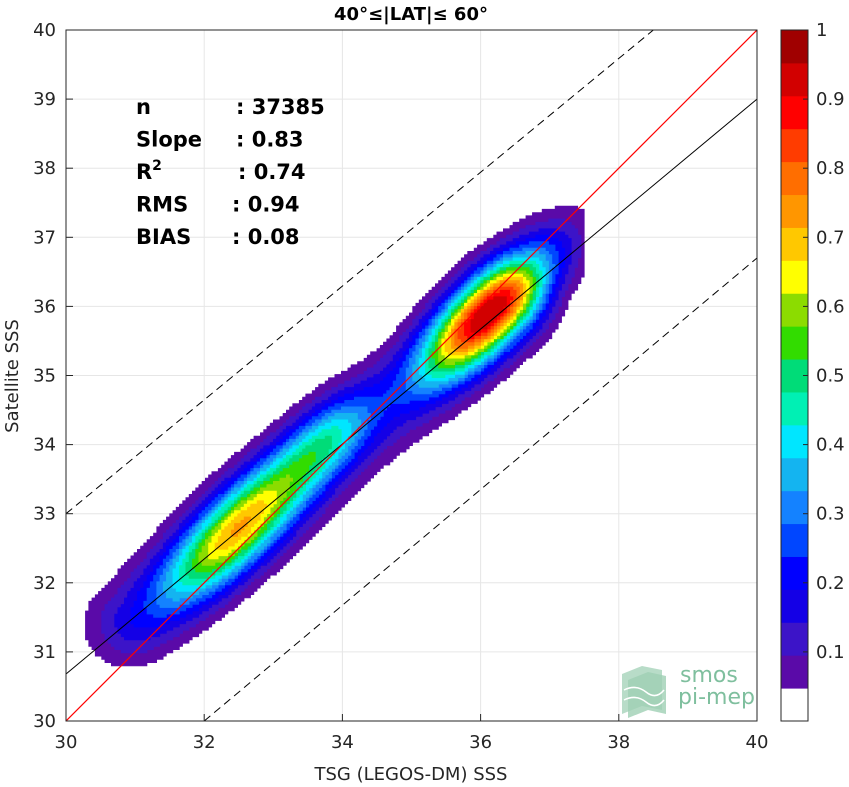  Describe the element at coordinates (44, 514) in the screenshot. I see `y-tick-label: 33` at that location.